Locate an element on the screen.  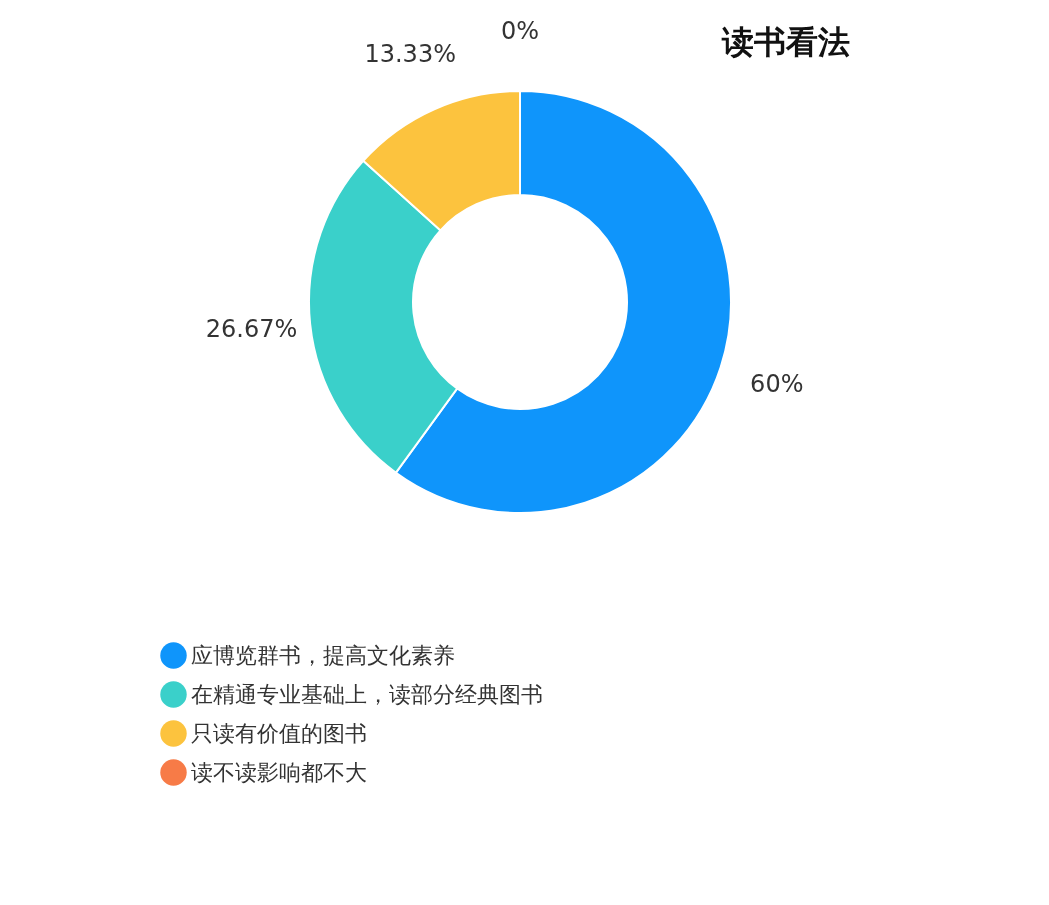
legend-label: 应博览群书，提高文化素养 is located at coordinates (323, 655).